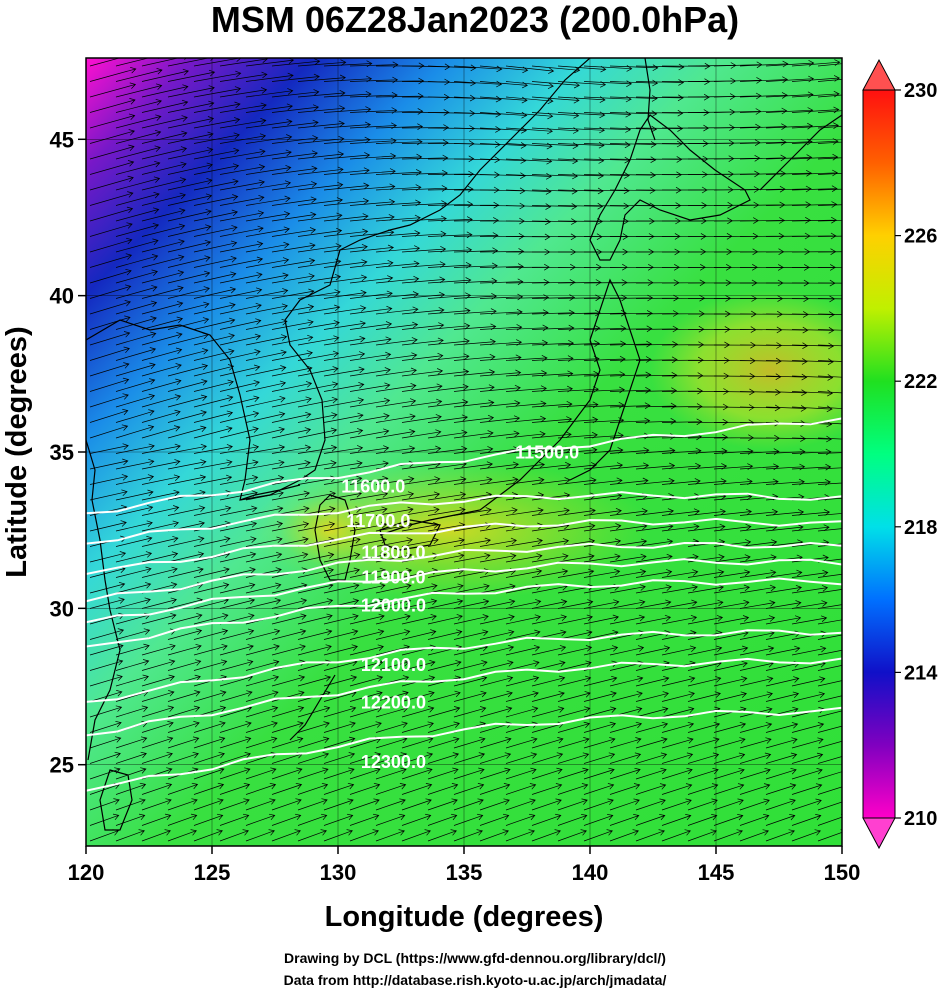  Describe the element at coordinates (335, 537) in the screenshot. I see `coastline-kyushu` at that location.